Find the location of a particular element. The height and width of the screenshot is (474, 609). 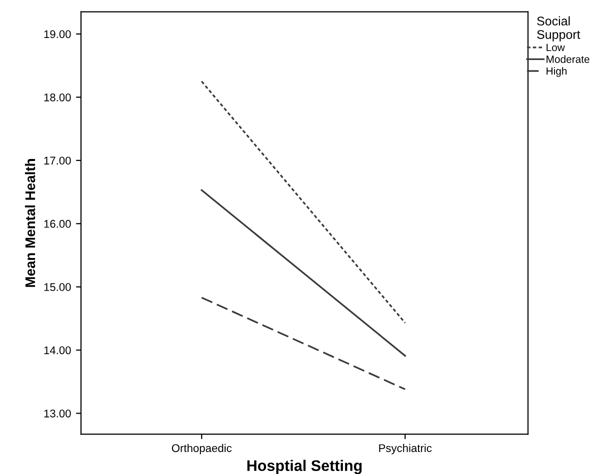

legend-label: High is located at coordinates (556, 72).